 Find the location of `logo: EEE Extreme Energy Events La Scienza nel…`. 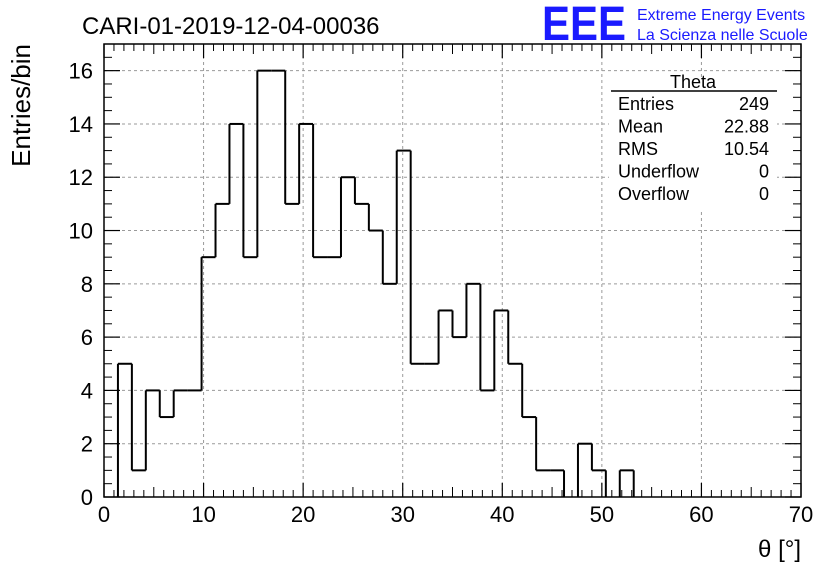

logo: EEE Extreme Energy Events La Scienza nel… is located at coordinates (675, 25).